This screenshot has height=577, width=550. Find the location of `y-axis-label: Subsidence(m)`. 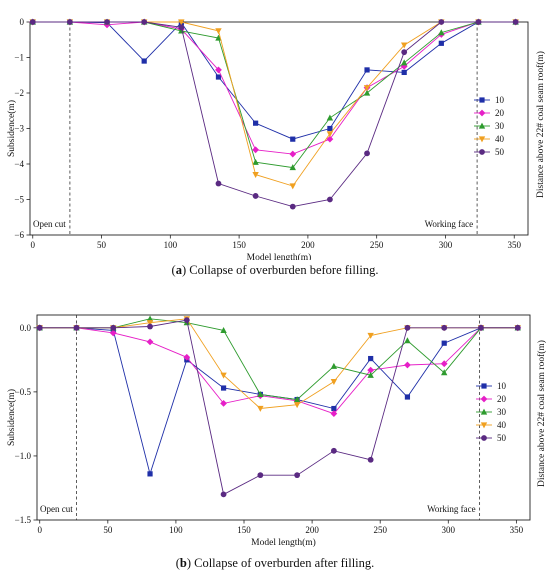

y-axis-label: Subsidence(m) is located at coordinates (11, 128).